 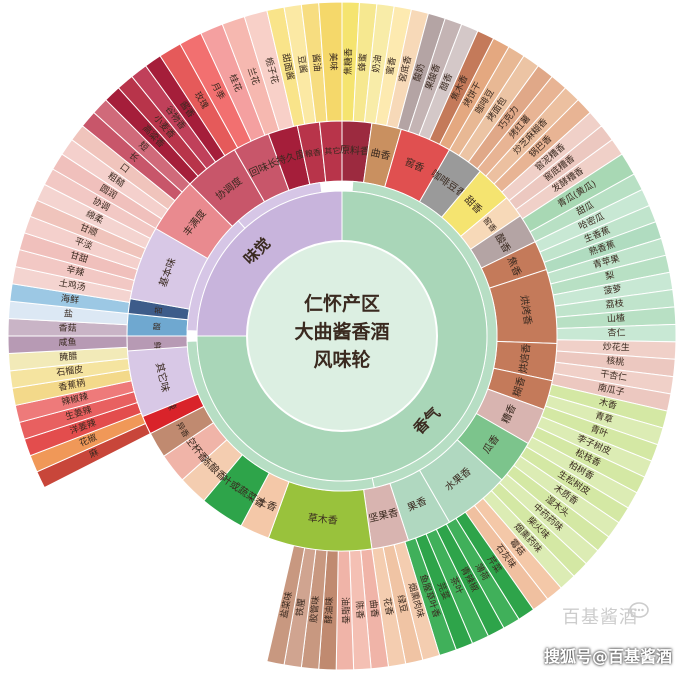 I want to click on ring4-label: 焦糖香, so click(x=348, y=61).